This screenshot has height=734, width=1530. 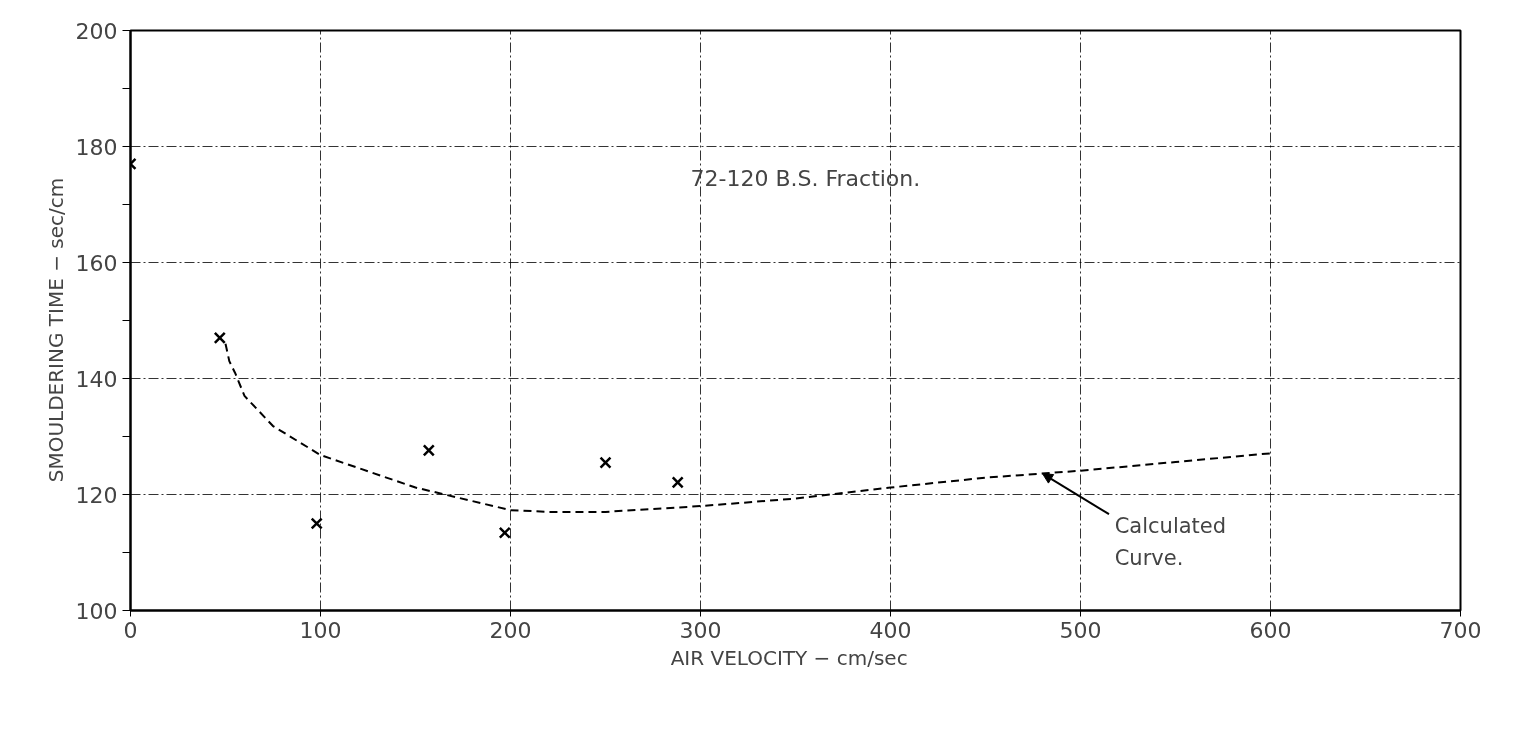 What do you see at coordinates (890, 630) in the screenshot?
I see `x-tick-label: 400` at bounding box center [890, 630].